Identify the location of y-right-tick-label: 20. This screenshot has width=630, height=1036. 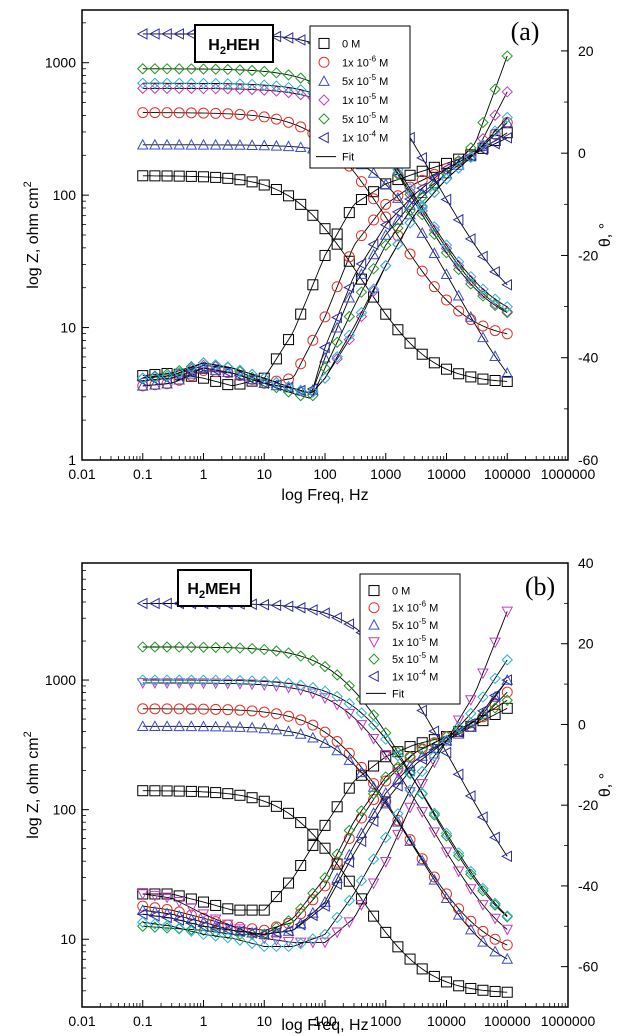
(586, 644).